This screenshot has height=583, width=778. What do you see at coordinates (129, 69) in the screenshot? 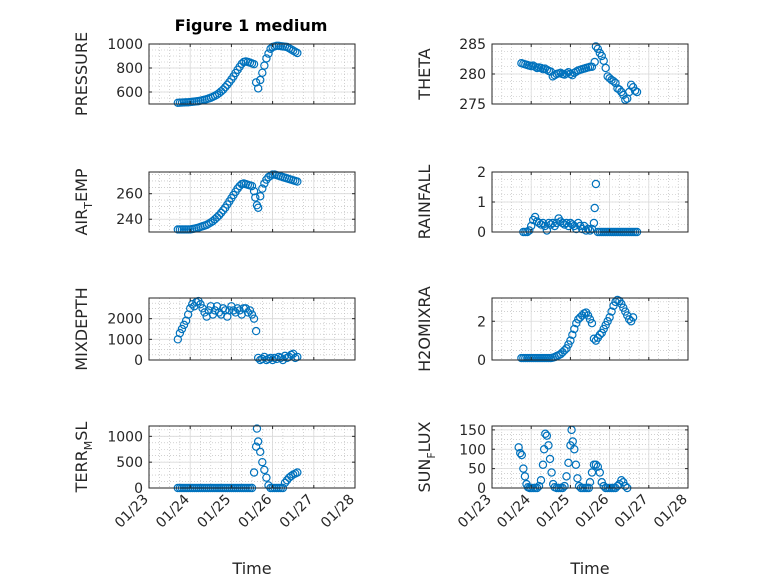
I see `y-tick-label: 800` at bounding box center [129, 69].